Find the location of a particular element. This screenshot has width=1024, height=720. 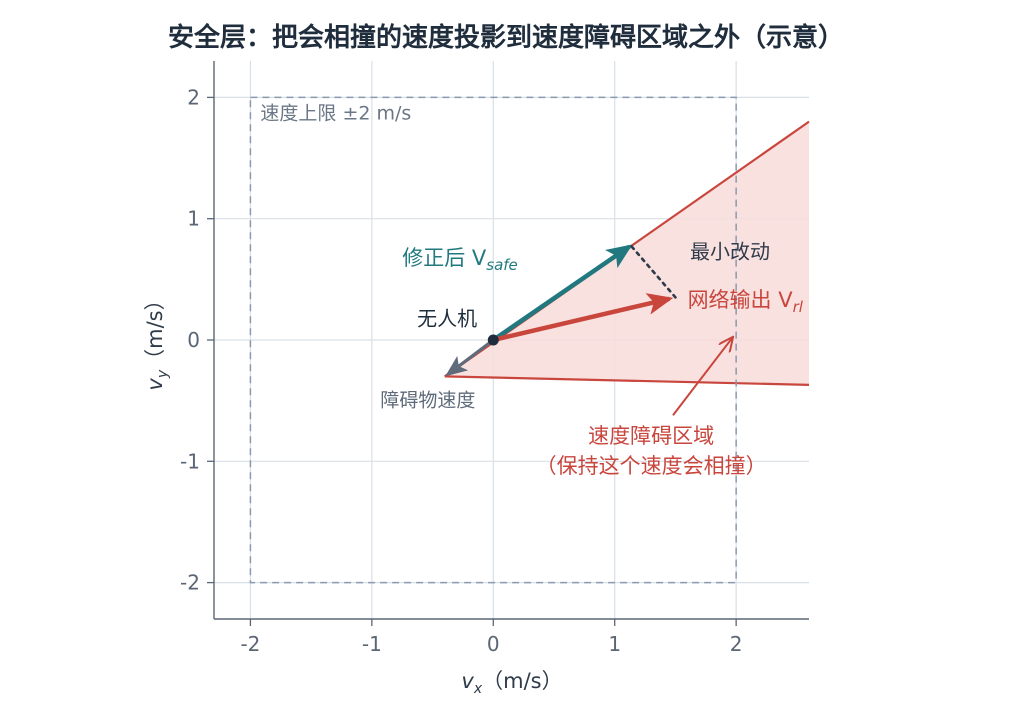

min-change-label: 最小改动 is located at coordinates (730, 252).